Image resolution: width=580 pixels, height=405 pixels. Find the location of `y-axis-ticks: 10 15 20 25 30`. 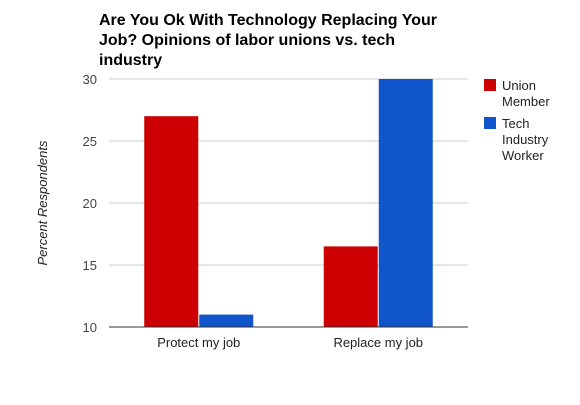

y-axis-ticks: 10 15 20 25 30 is located at coordinates (90, 203).